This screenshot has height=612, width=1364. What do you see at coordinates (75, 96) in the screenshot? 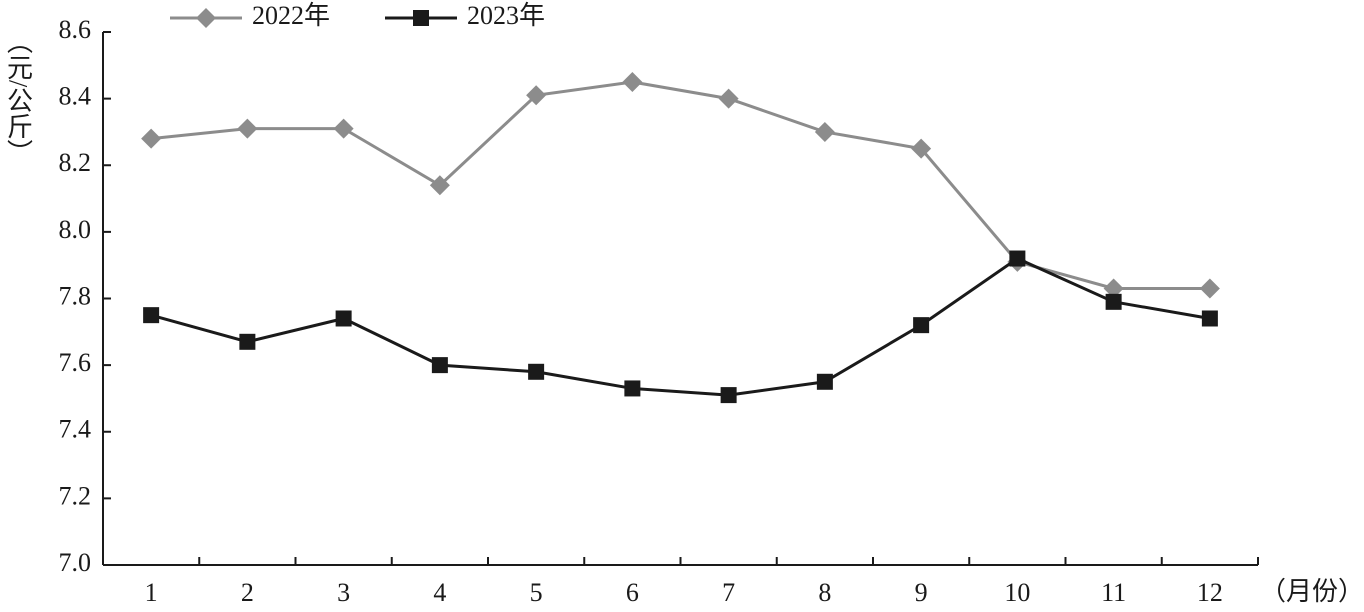
I see `y-tick-label: 8.4` at bounding box center [75, 96].